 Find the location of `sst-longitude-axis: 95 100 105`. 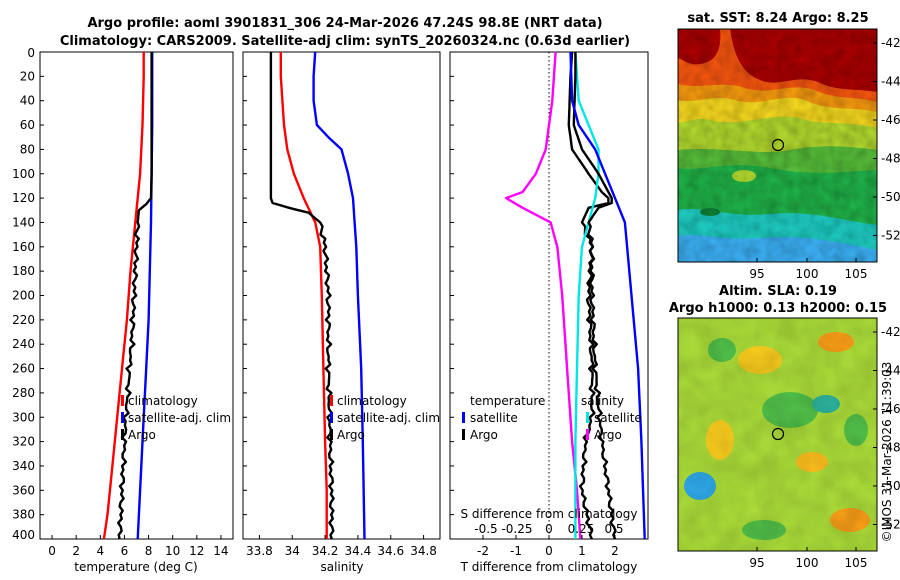

sst-longitude-axis: 95 100 105 is located at coordinates (808, 269).